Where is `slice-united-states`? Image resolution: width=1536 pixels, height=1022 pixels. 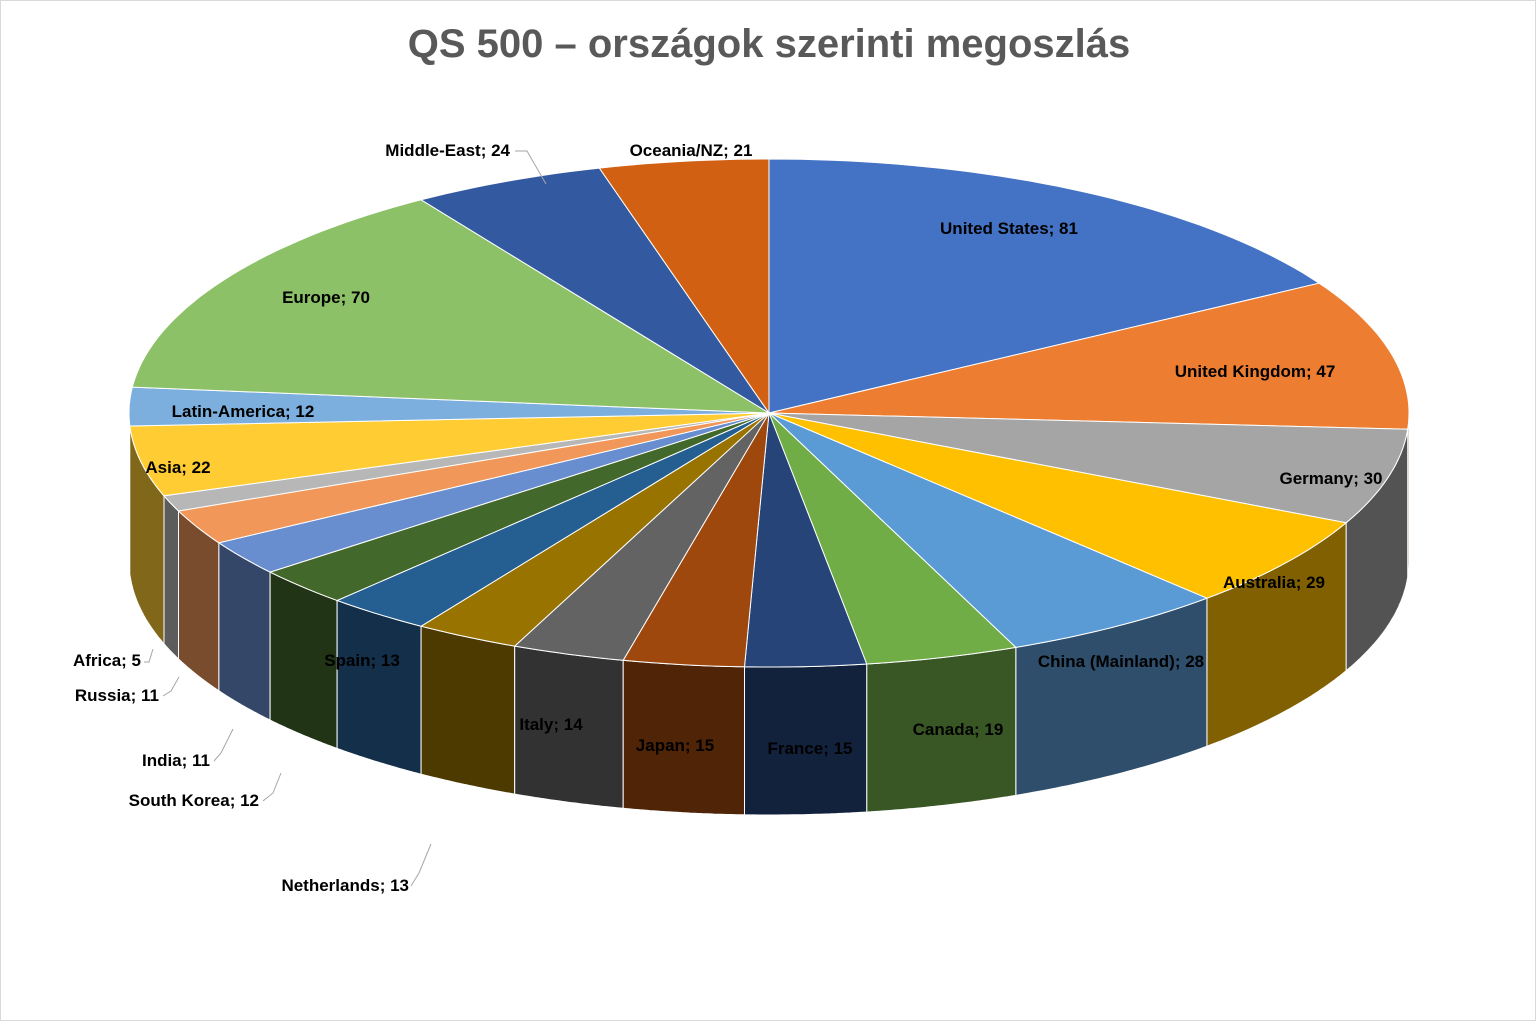
slice-united-states is located at coordinates (1044, 286).